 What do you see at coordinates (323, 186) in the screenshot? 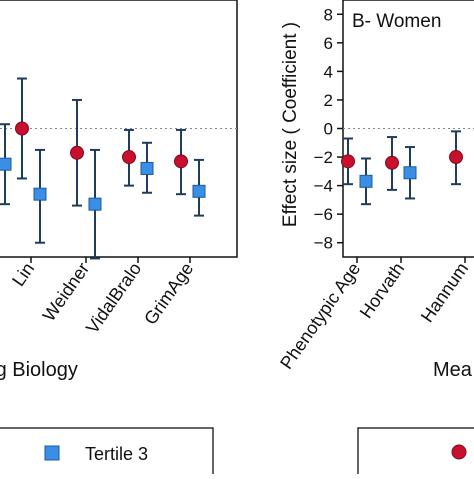
I see `y-tick-label: −4` at bounding box center [323, 186].